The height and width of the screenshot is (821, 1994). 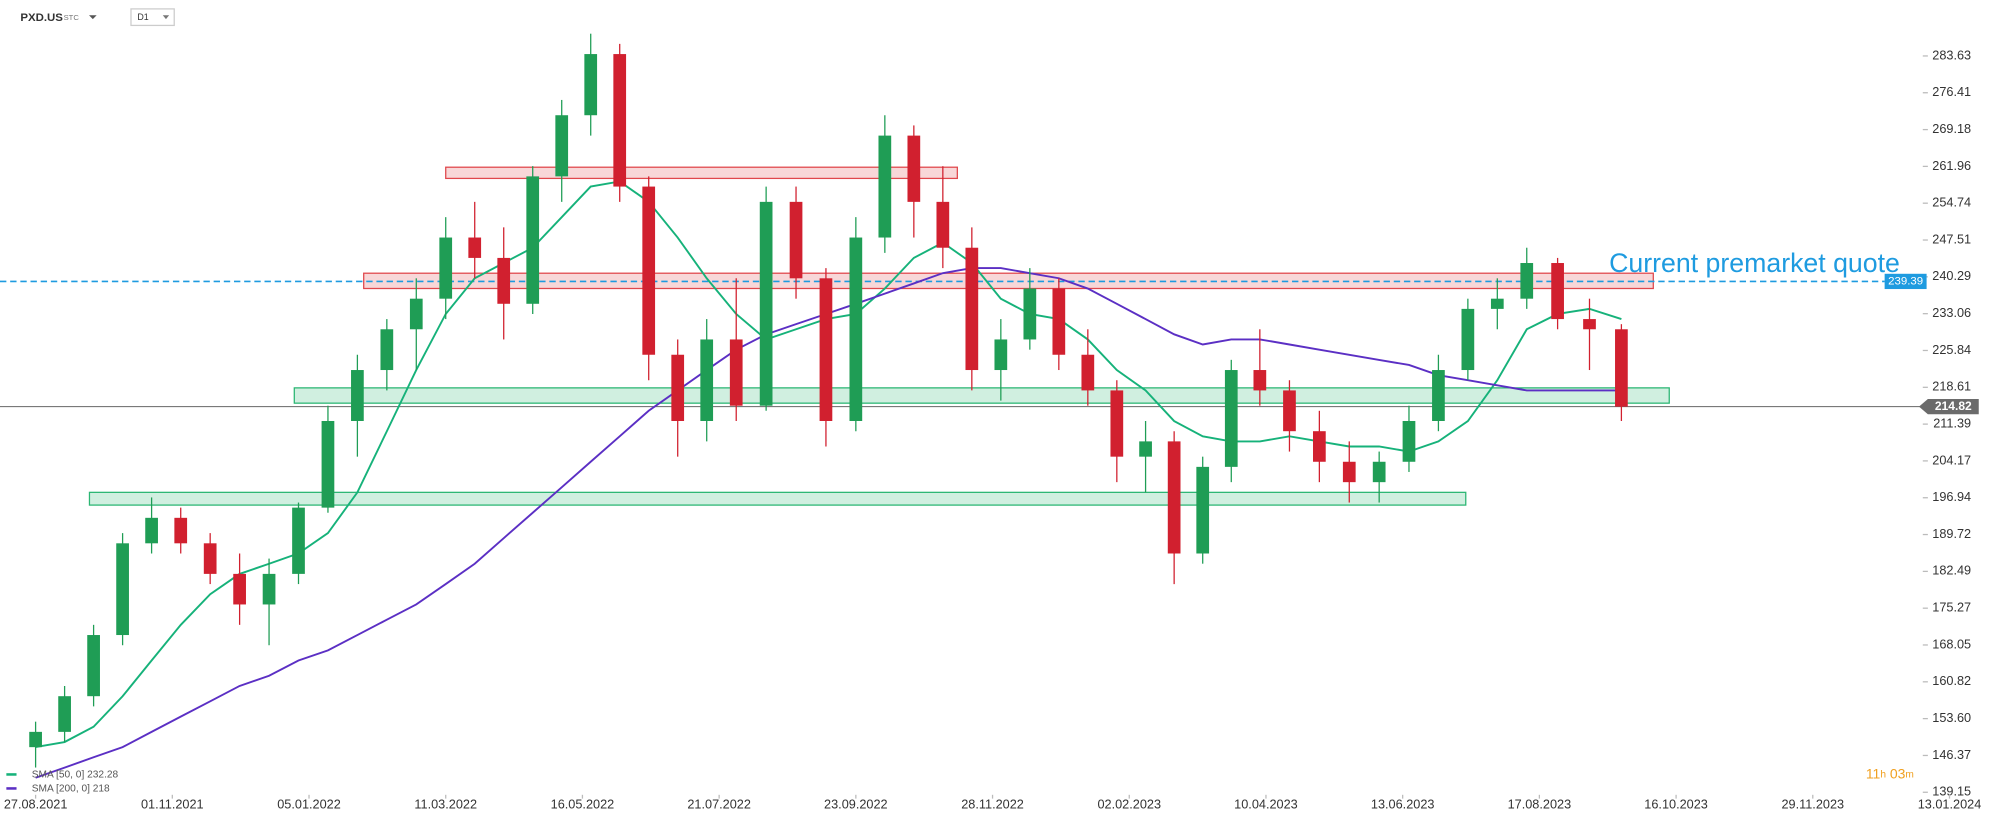 What do you see at coordinates (992, 803) in the screenshot?
I see `x-tick-label: 28.11.2022` at bounding box center [992, 803].